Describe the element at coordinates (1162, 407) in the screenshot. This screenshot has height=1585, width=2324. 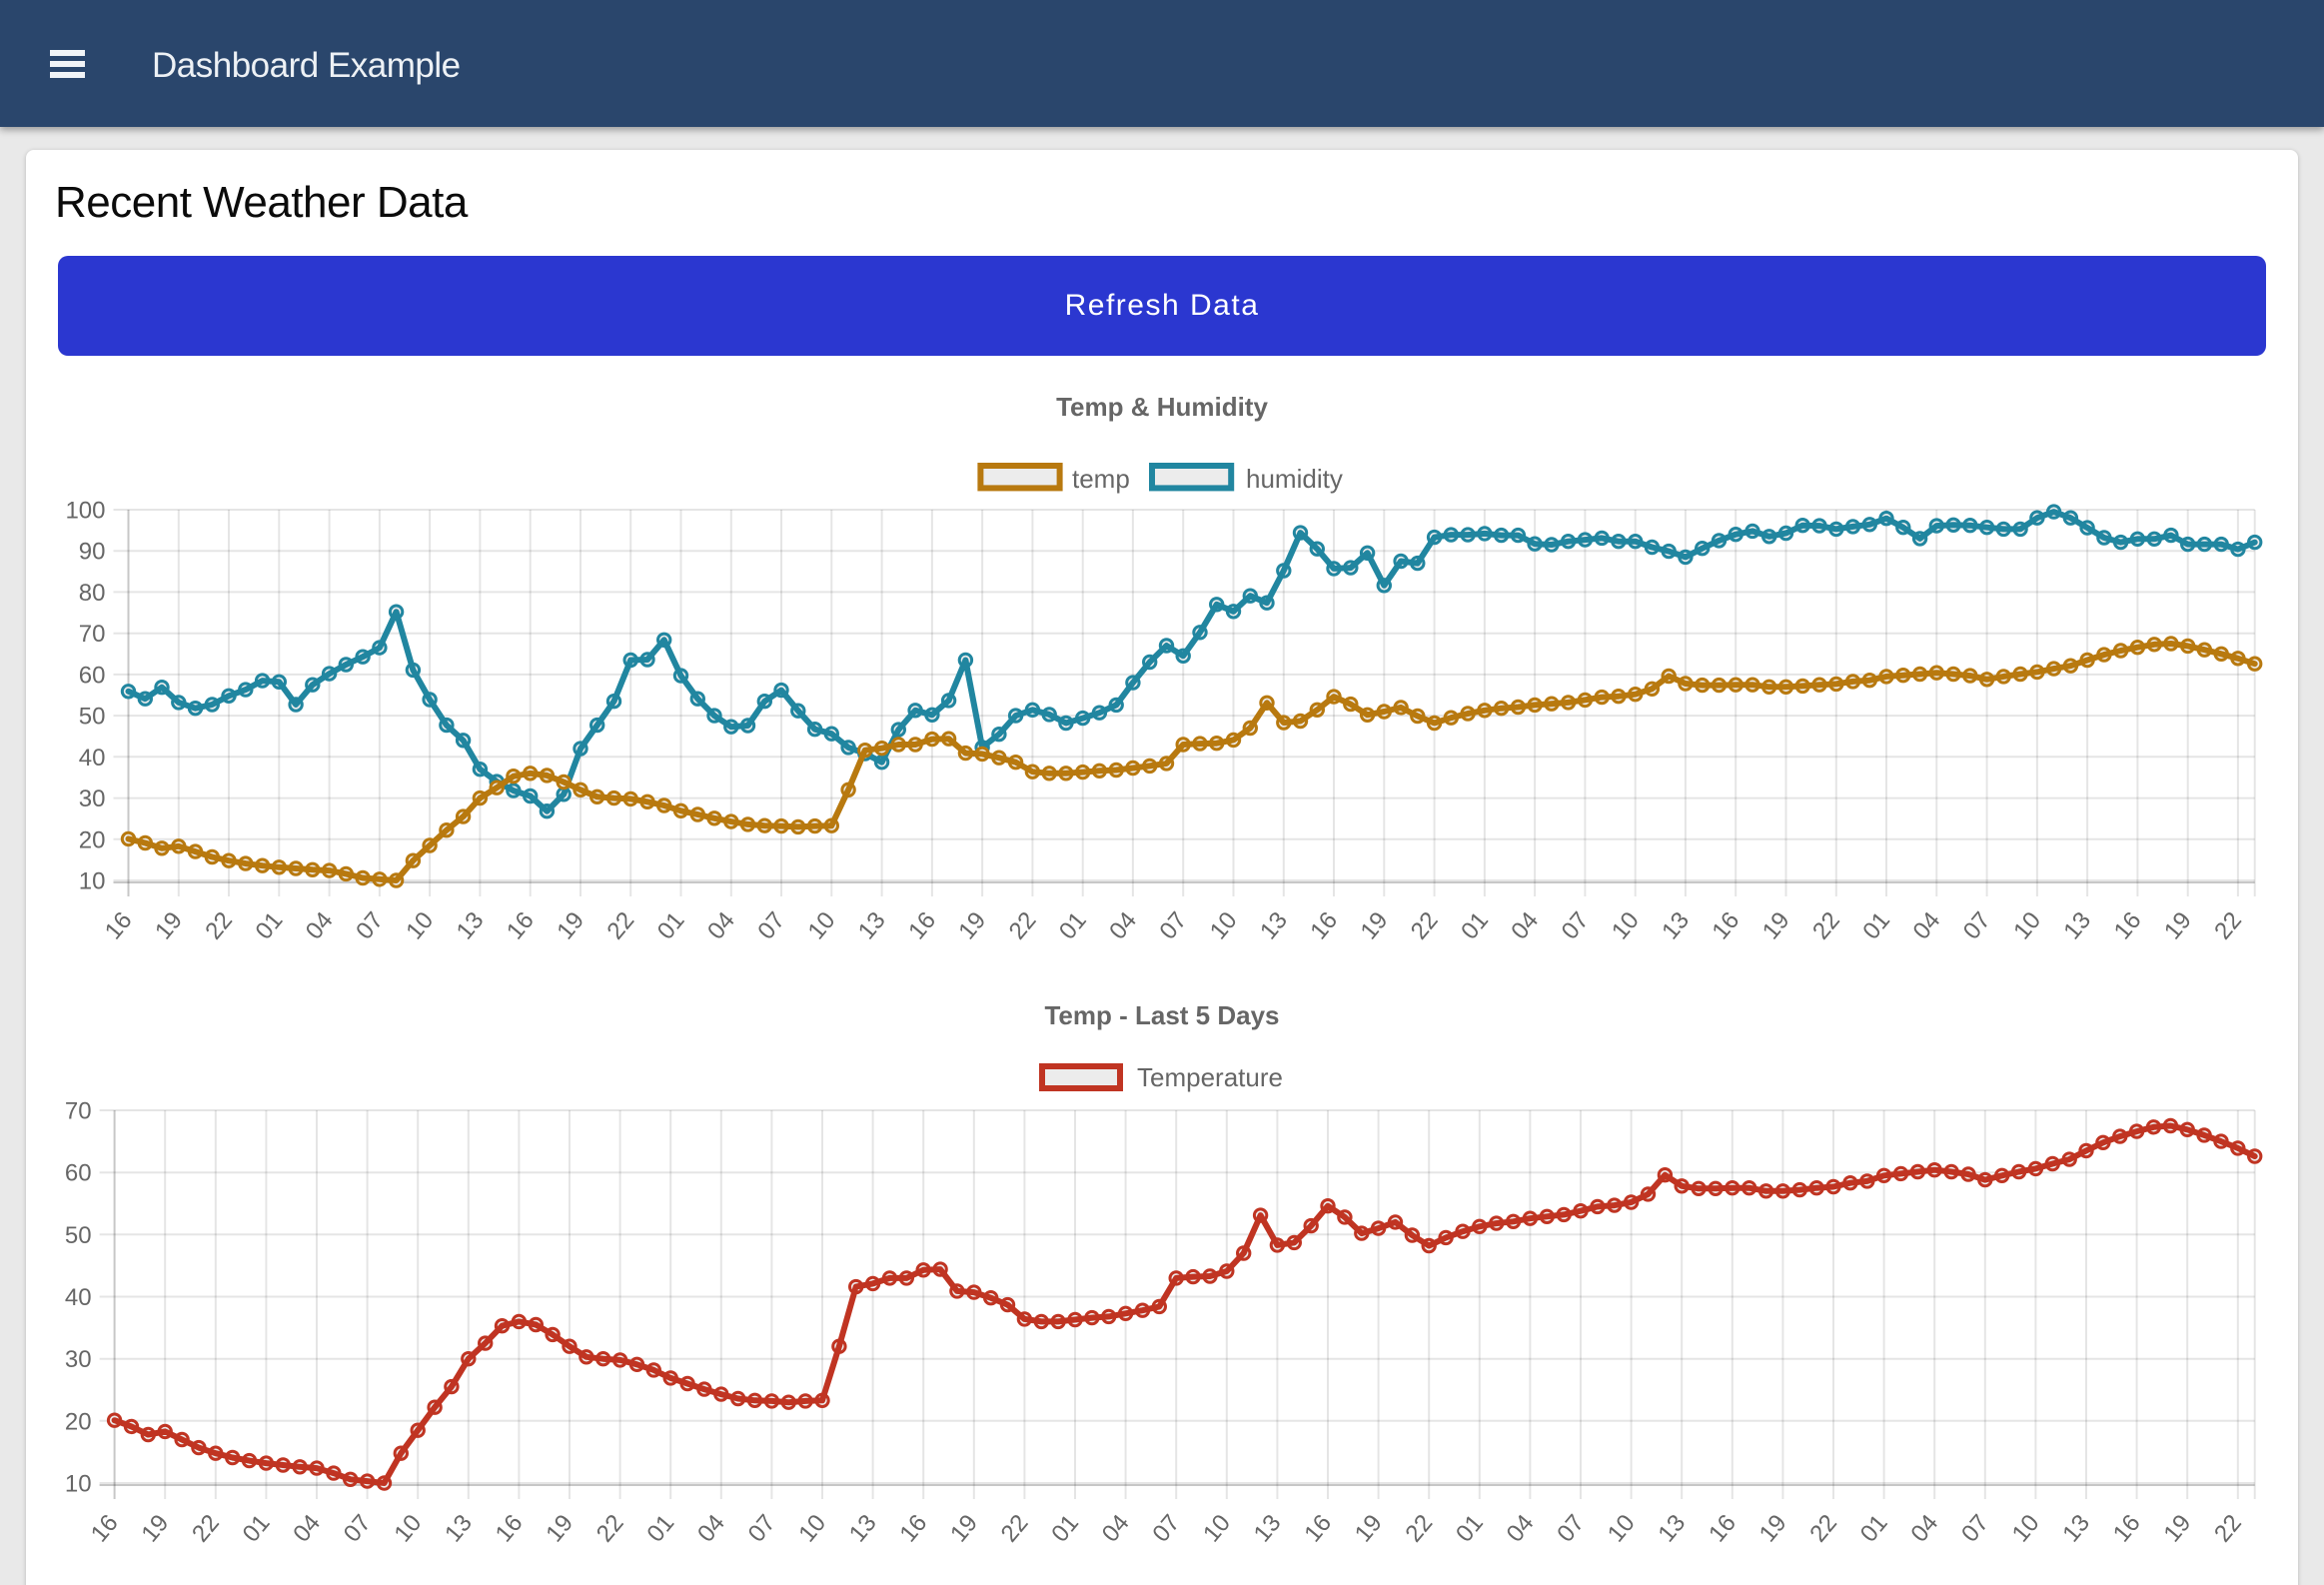
I see `svg-text: Temp & Humidity` at that location.